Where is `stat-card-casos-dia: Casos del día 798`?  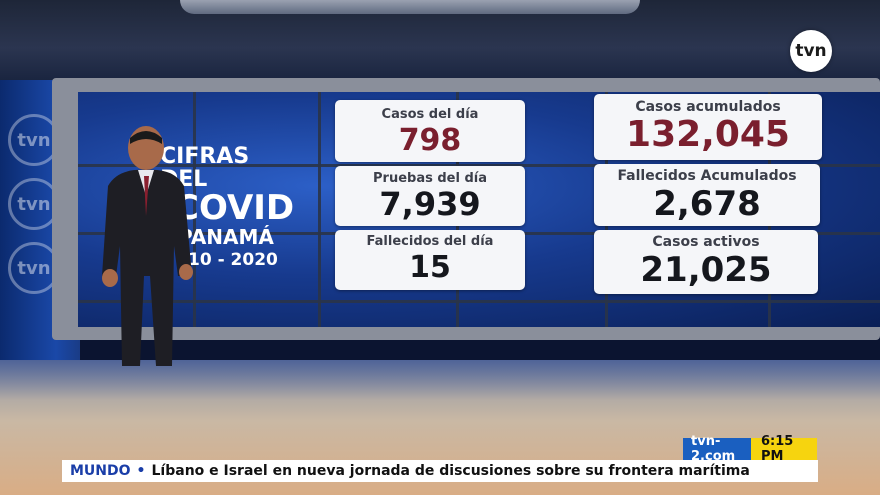 stat-card-casos-dia: Casos del día 798 is located at coordinates (430, 131).